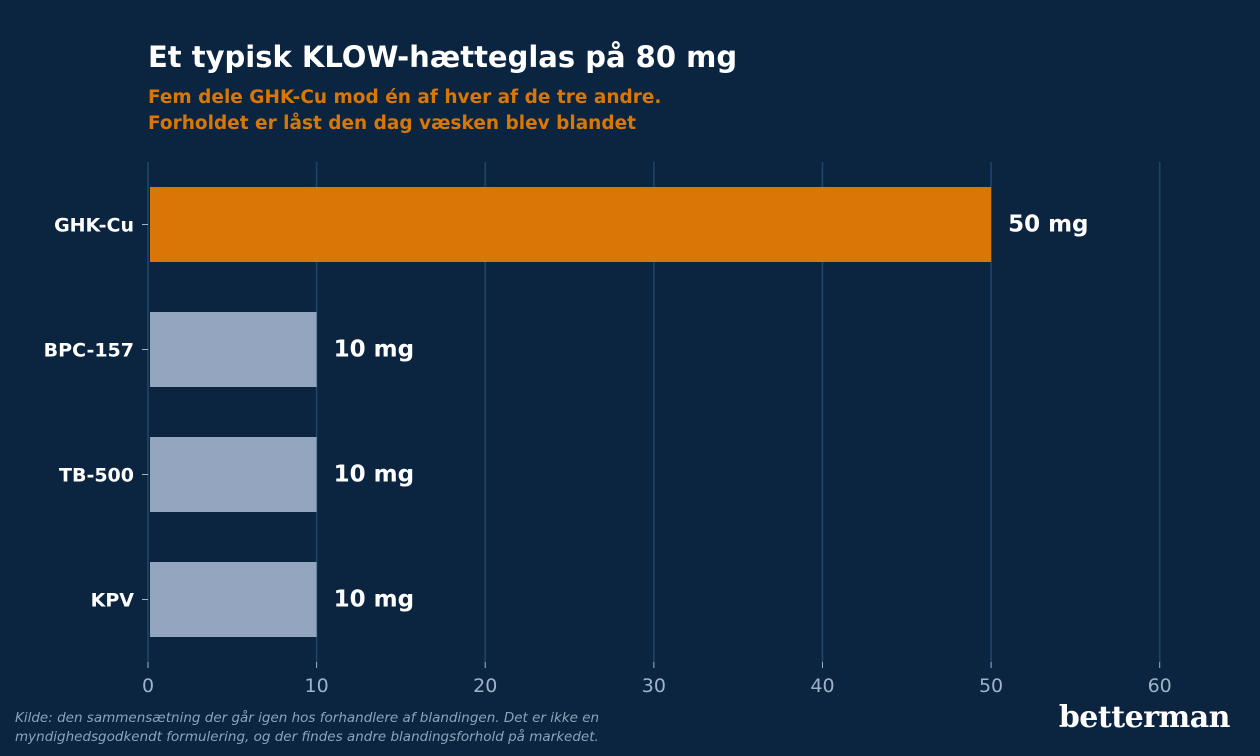  I want to click on x-tick-label: 20, so click(485, 686).